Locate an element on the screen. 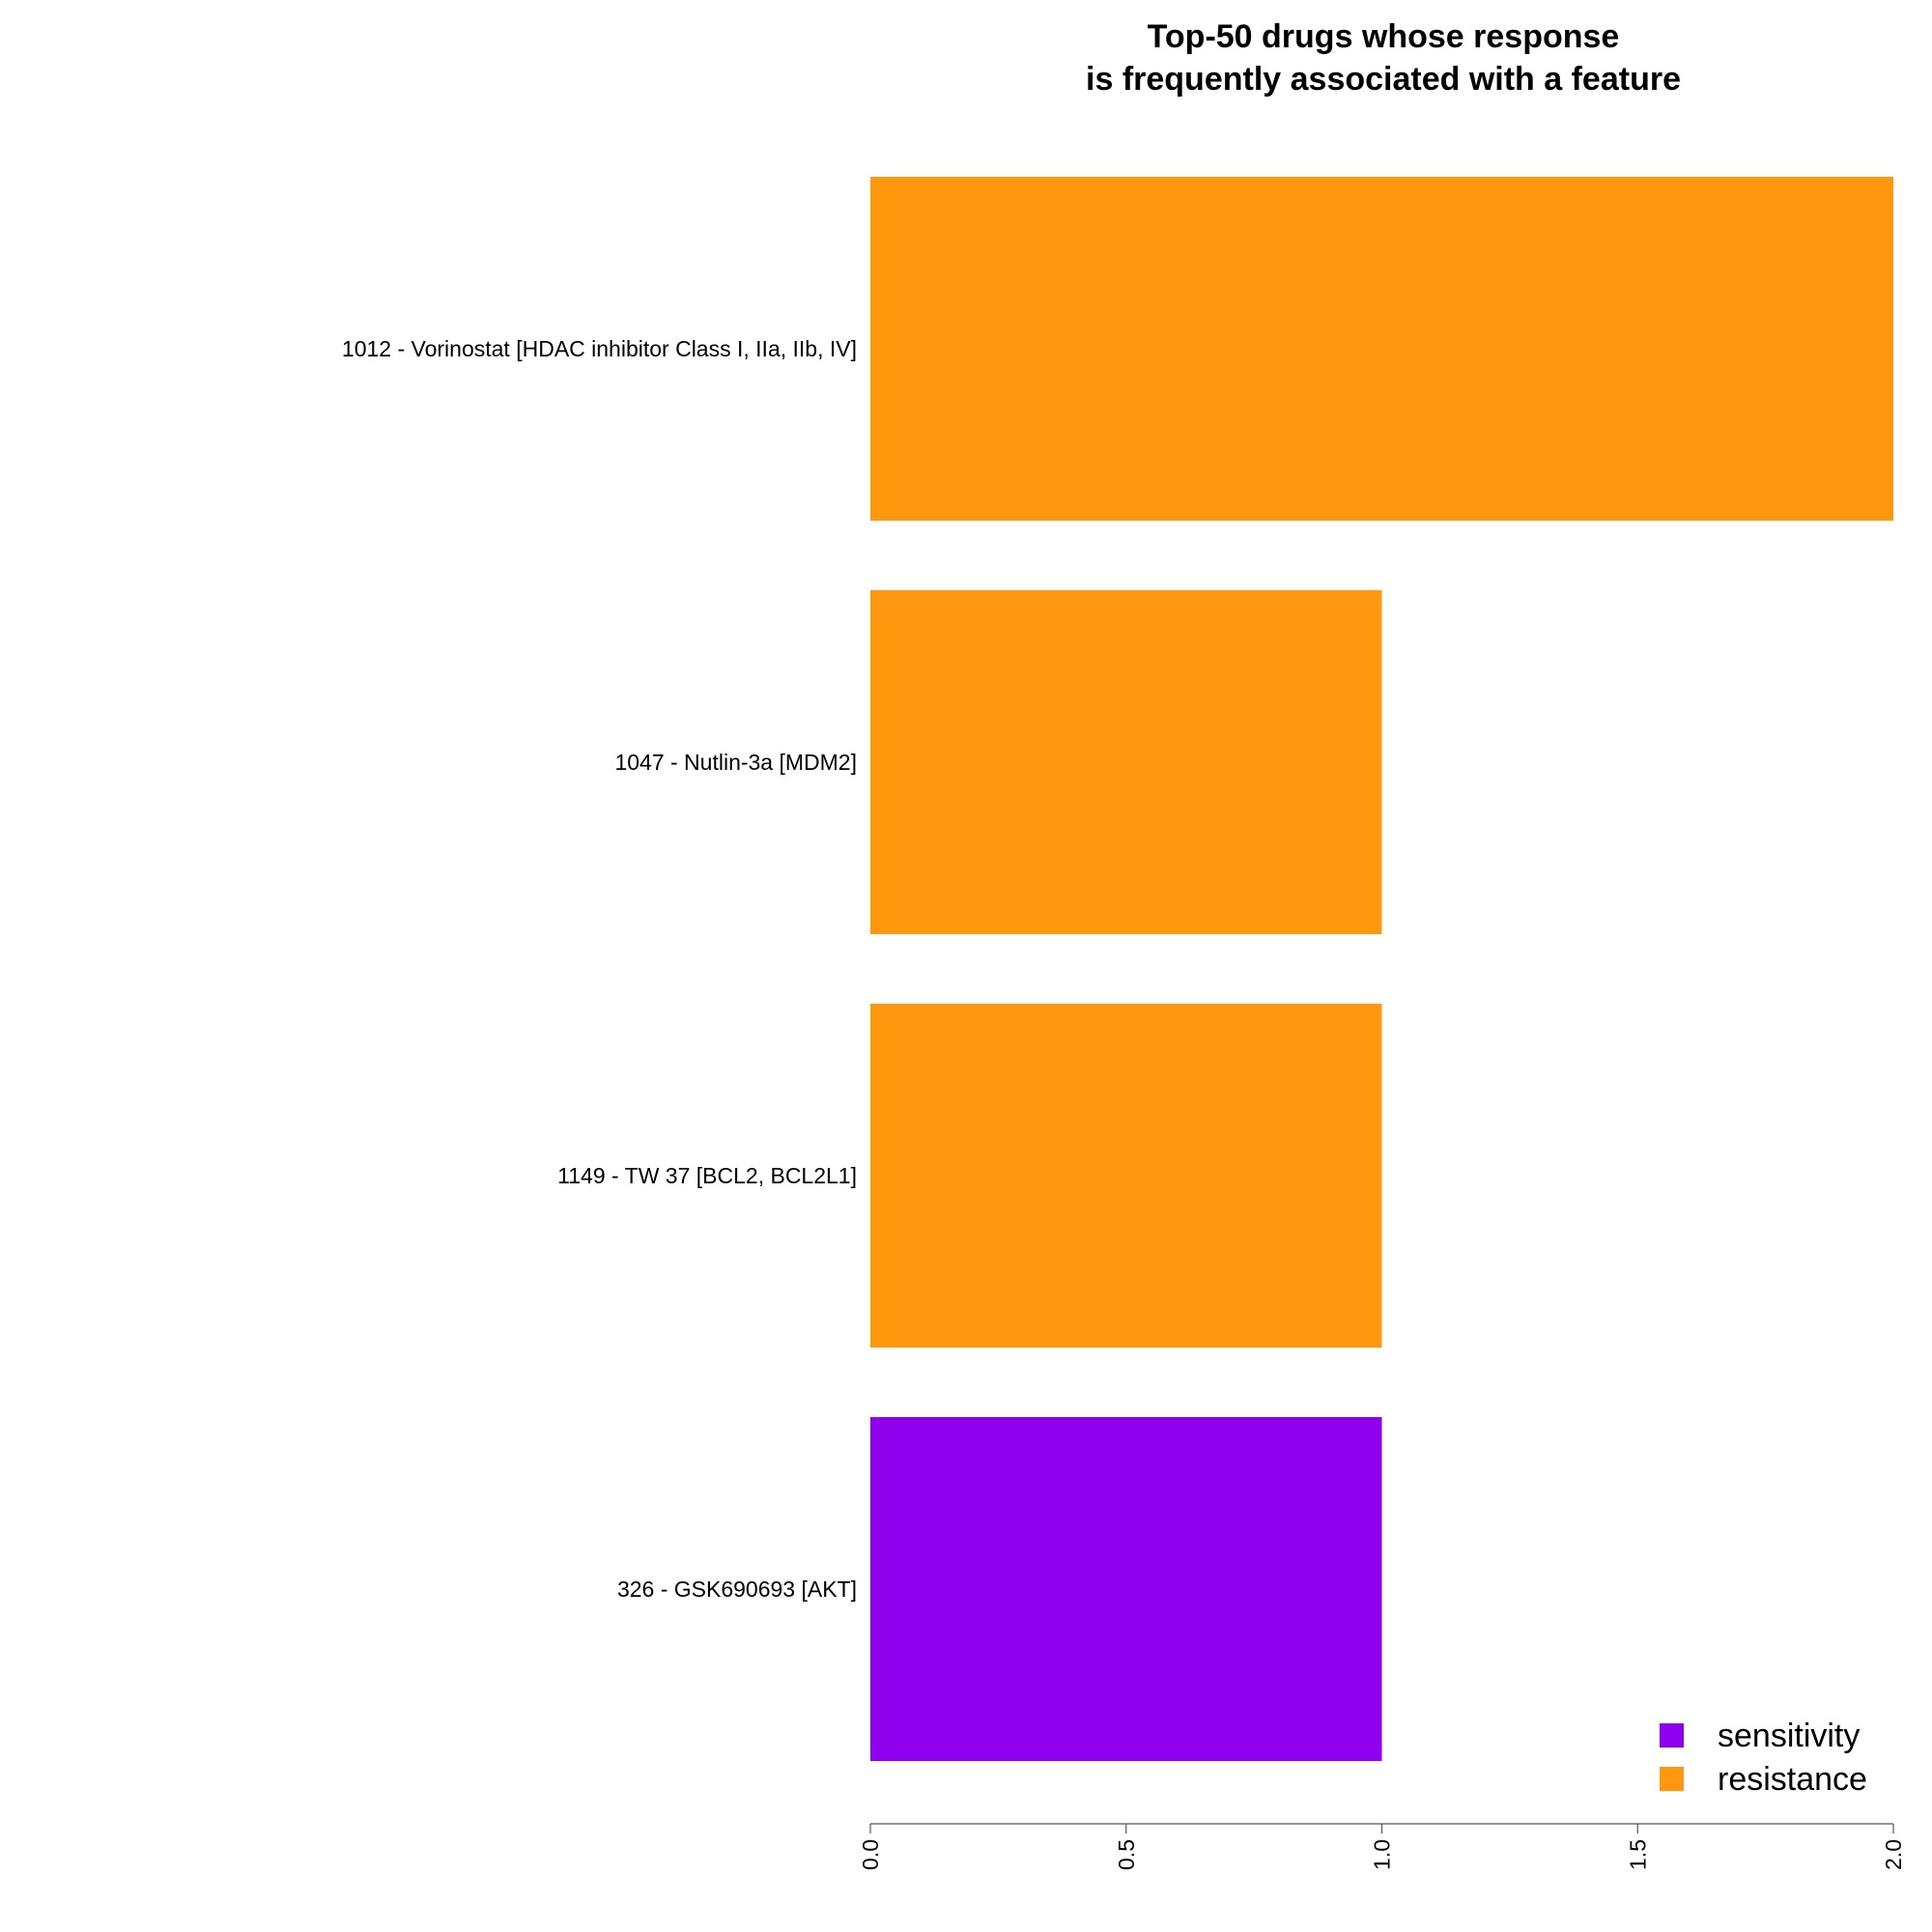  legend-swatch-sensitivity is located at coordinates (1672, 1735).